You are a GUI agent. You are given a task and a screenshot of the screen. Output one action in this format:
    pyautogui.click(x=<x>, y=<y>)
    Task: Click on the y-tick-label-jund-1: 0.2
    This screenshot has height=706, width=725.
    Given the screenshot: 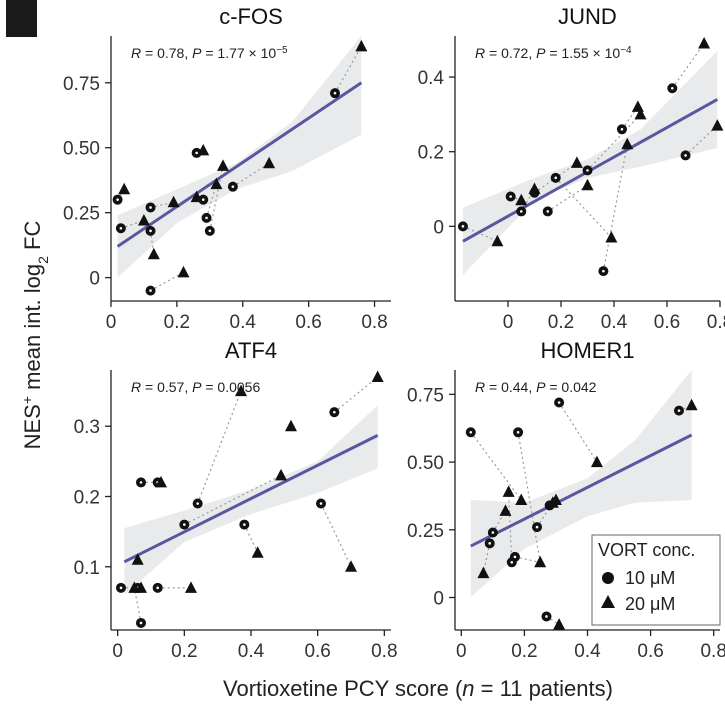 What is the action you would take?
    pyautogui.click(x=431, y=153)
    